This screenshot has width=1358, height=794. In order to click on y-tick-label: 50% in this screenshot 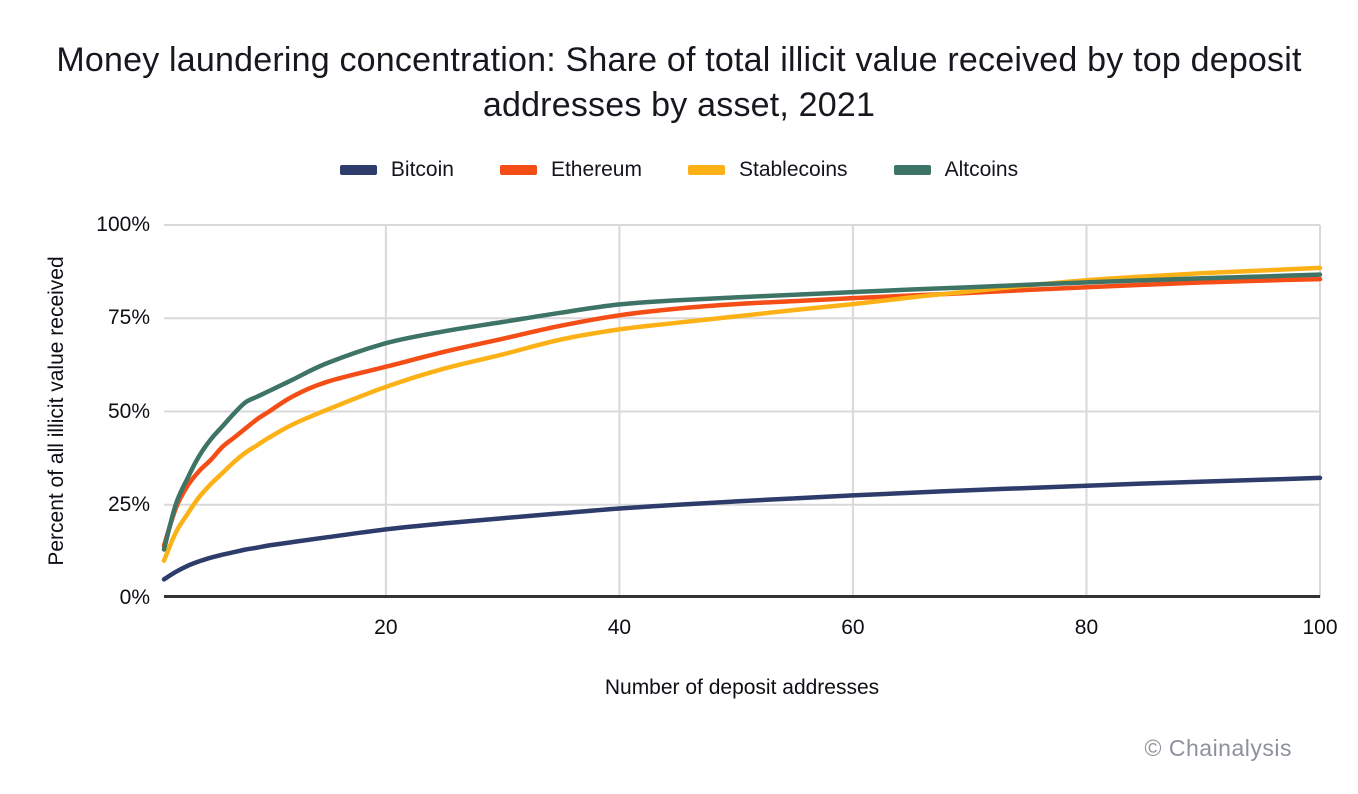, I will do `click(128, 411)`.